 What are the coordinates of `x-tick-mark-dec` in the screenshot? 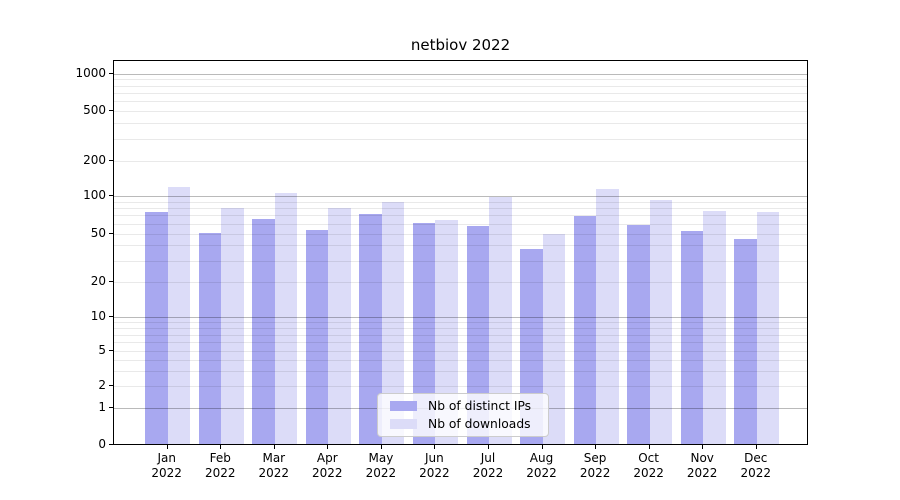 It's located at (756, 446).